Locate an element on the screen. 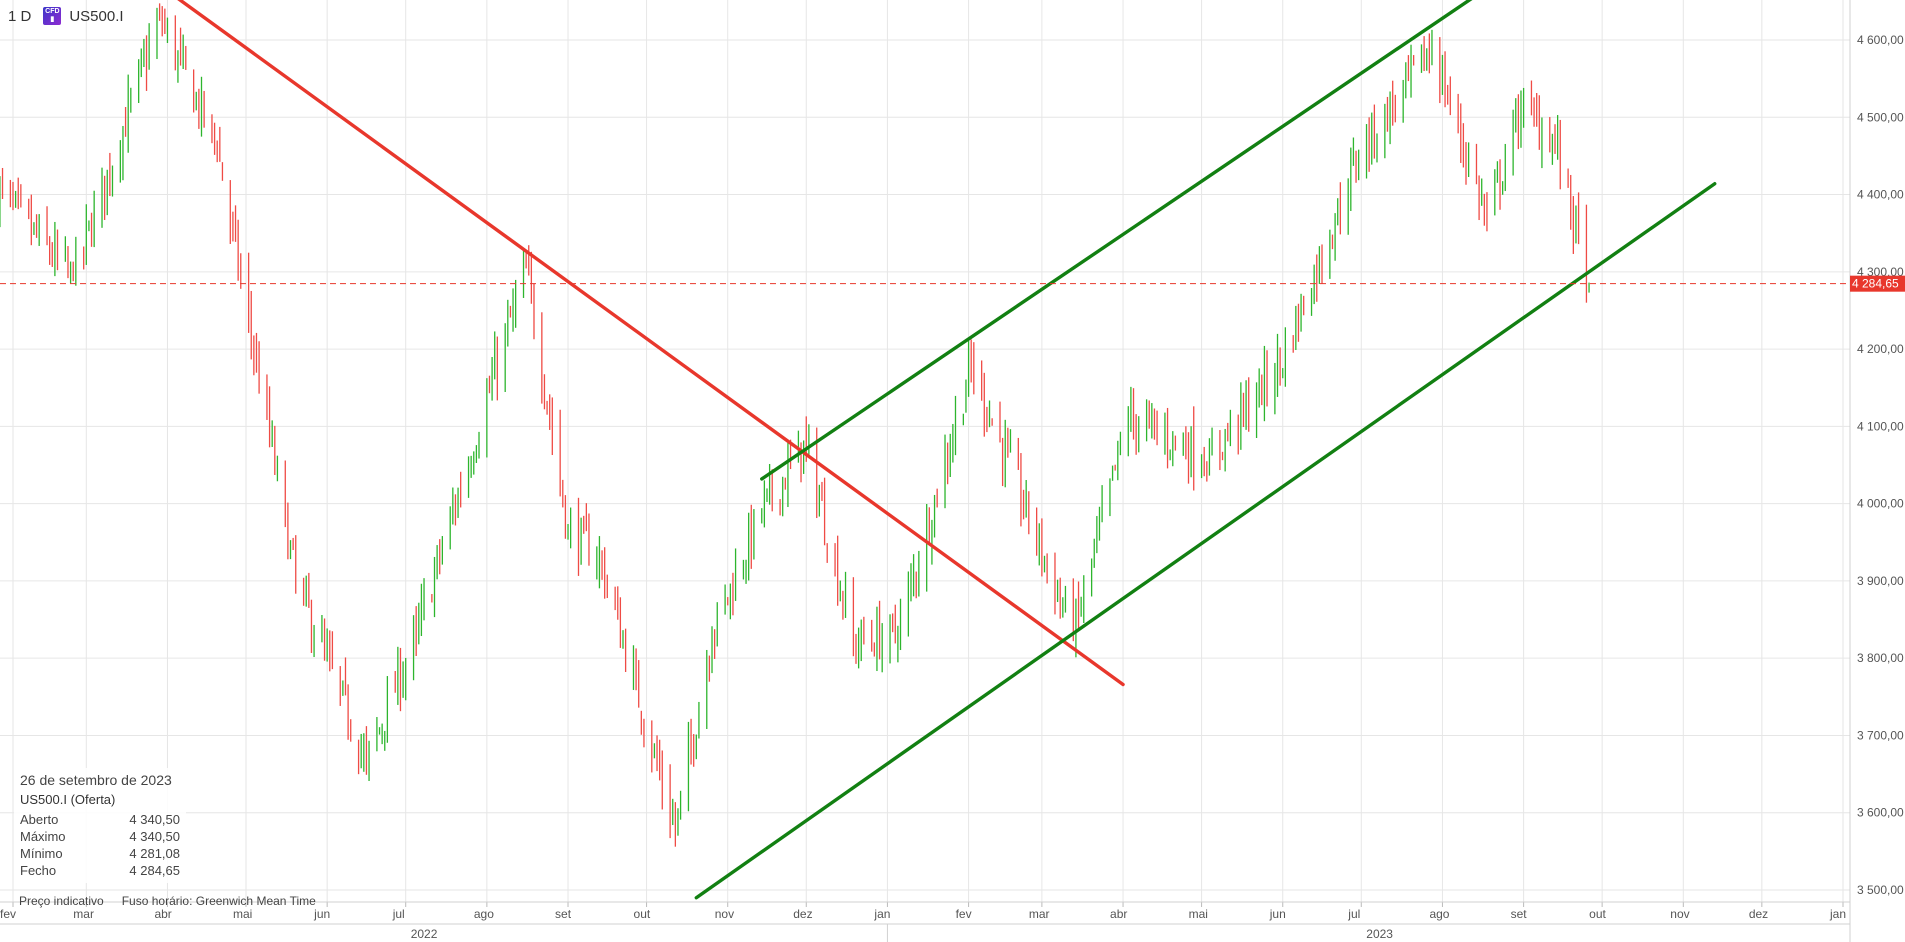 The image size is (1905, 942). y-tick-label: 4 000,00 is located at coordinates (1880, 504).